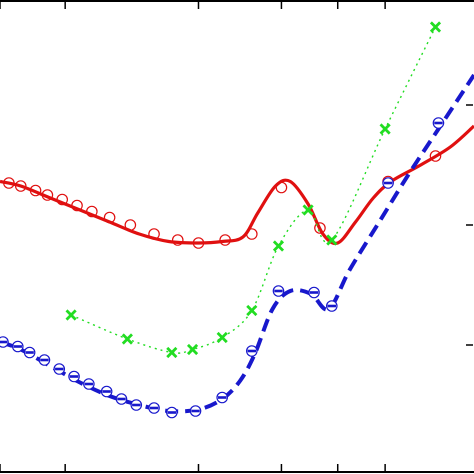 This screenshot has width=474, height=474. I want to click on series-2-point-1-stroke-b, so click(71, 315).